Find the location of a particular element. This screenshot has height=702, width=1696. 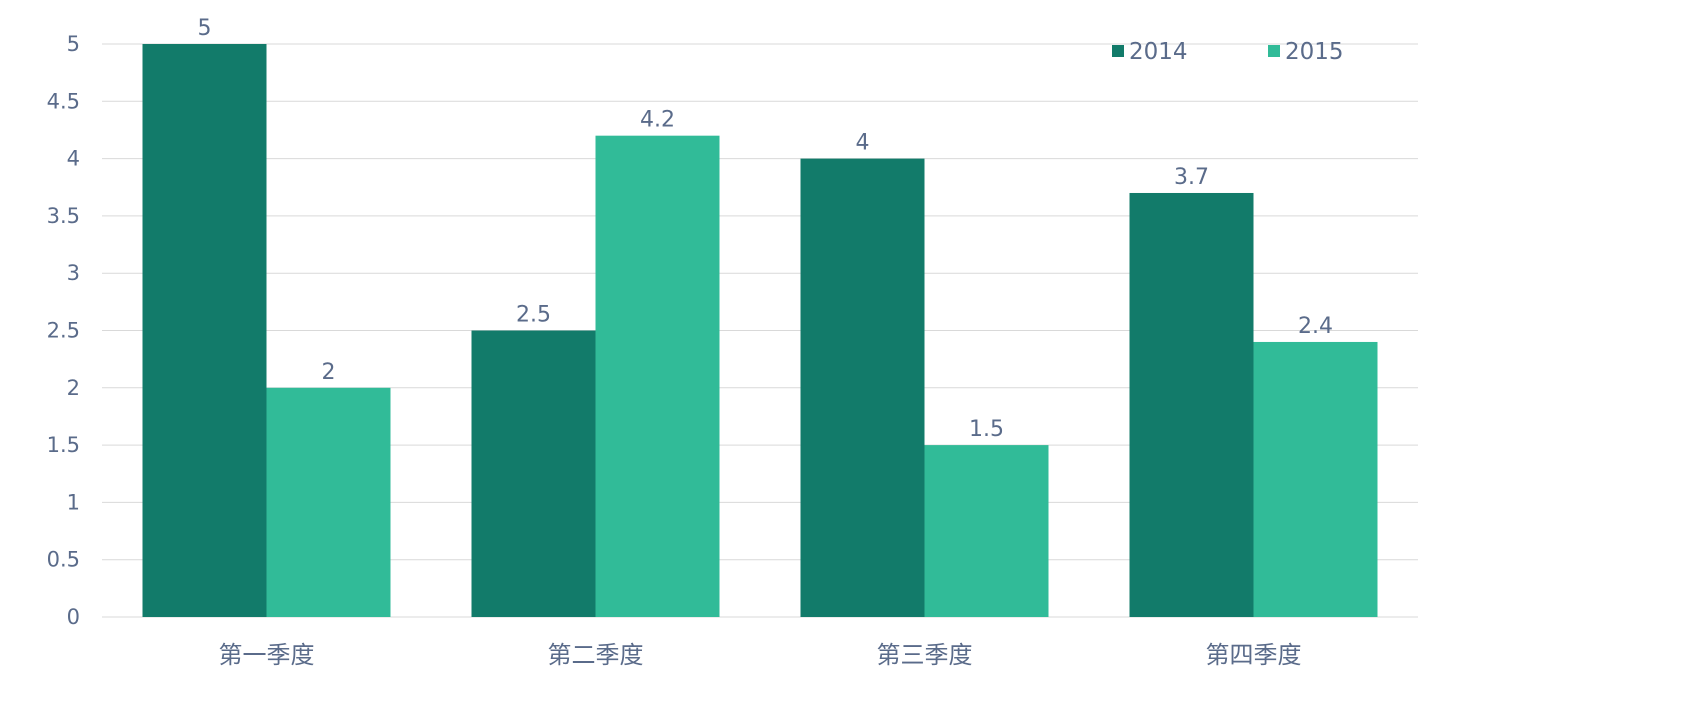

x-category-label: 第三季度 is located at coordinates (925, 655).